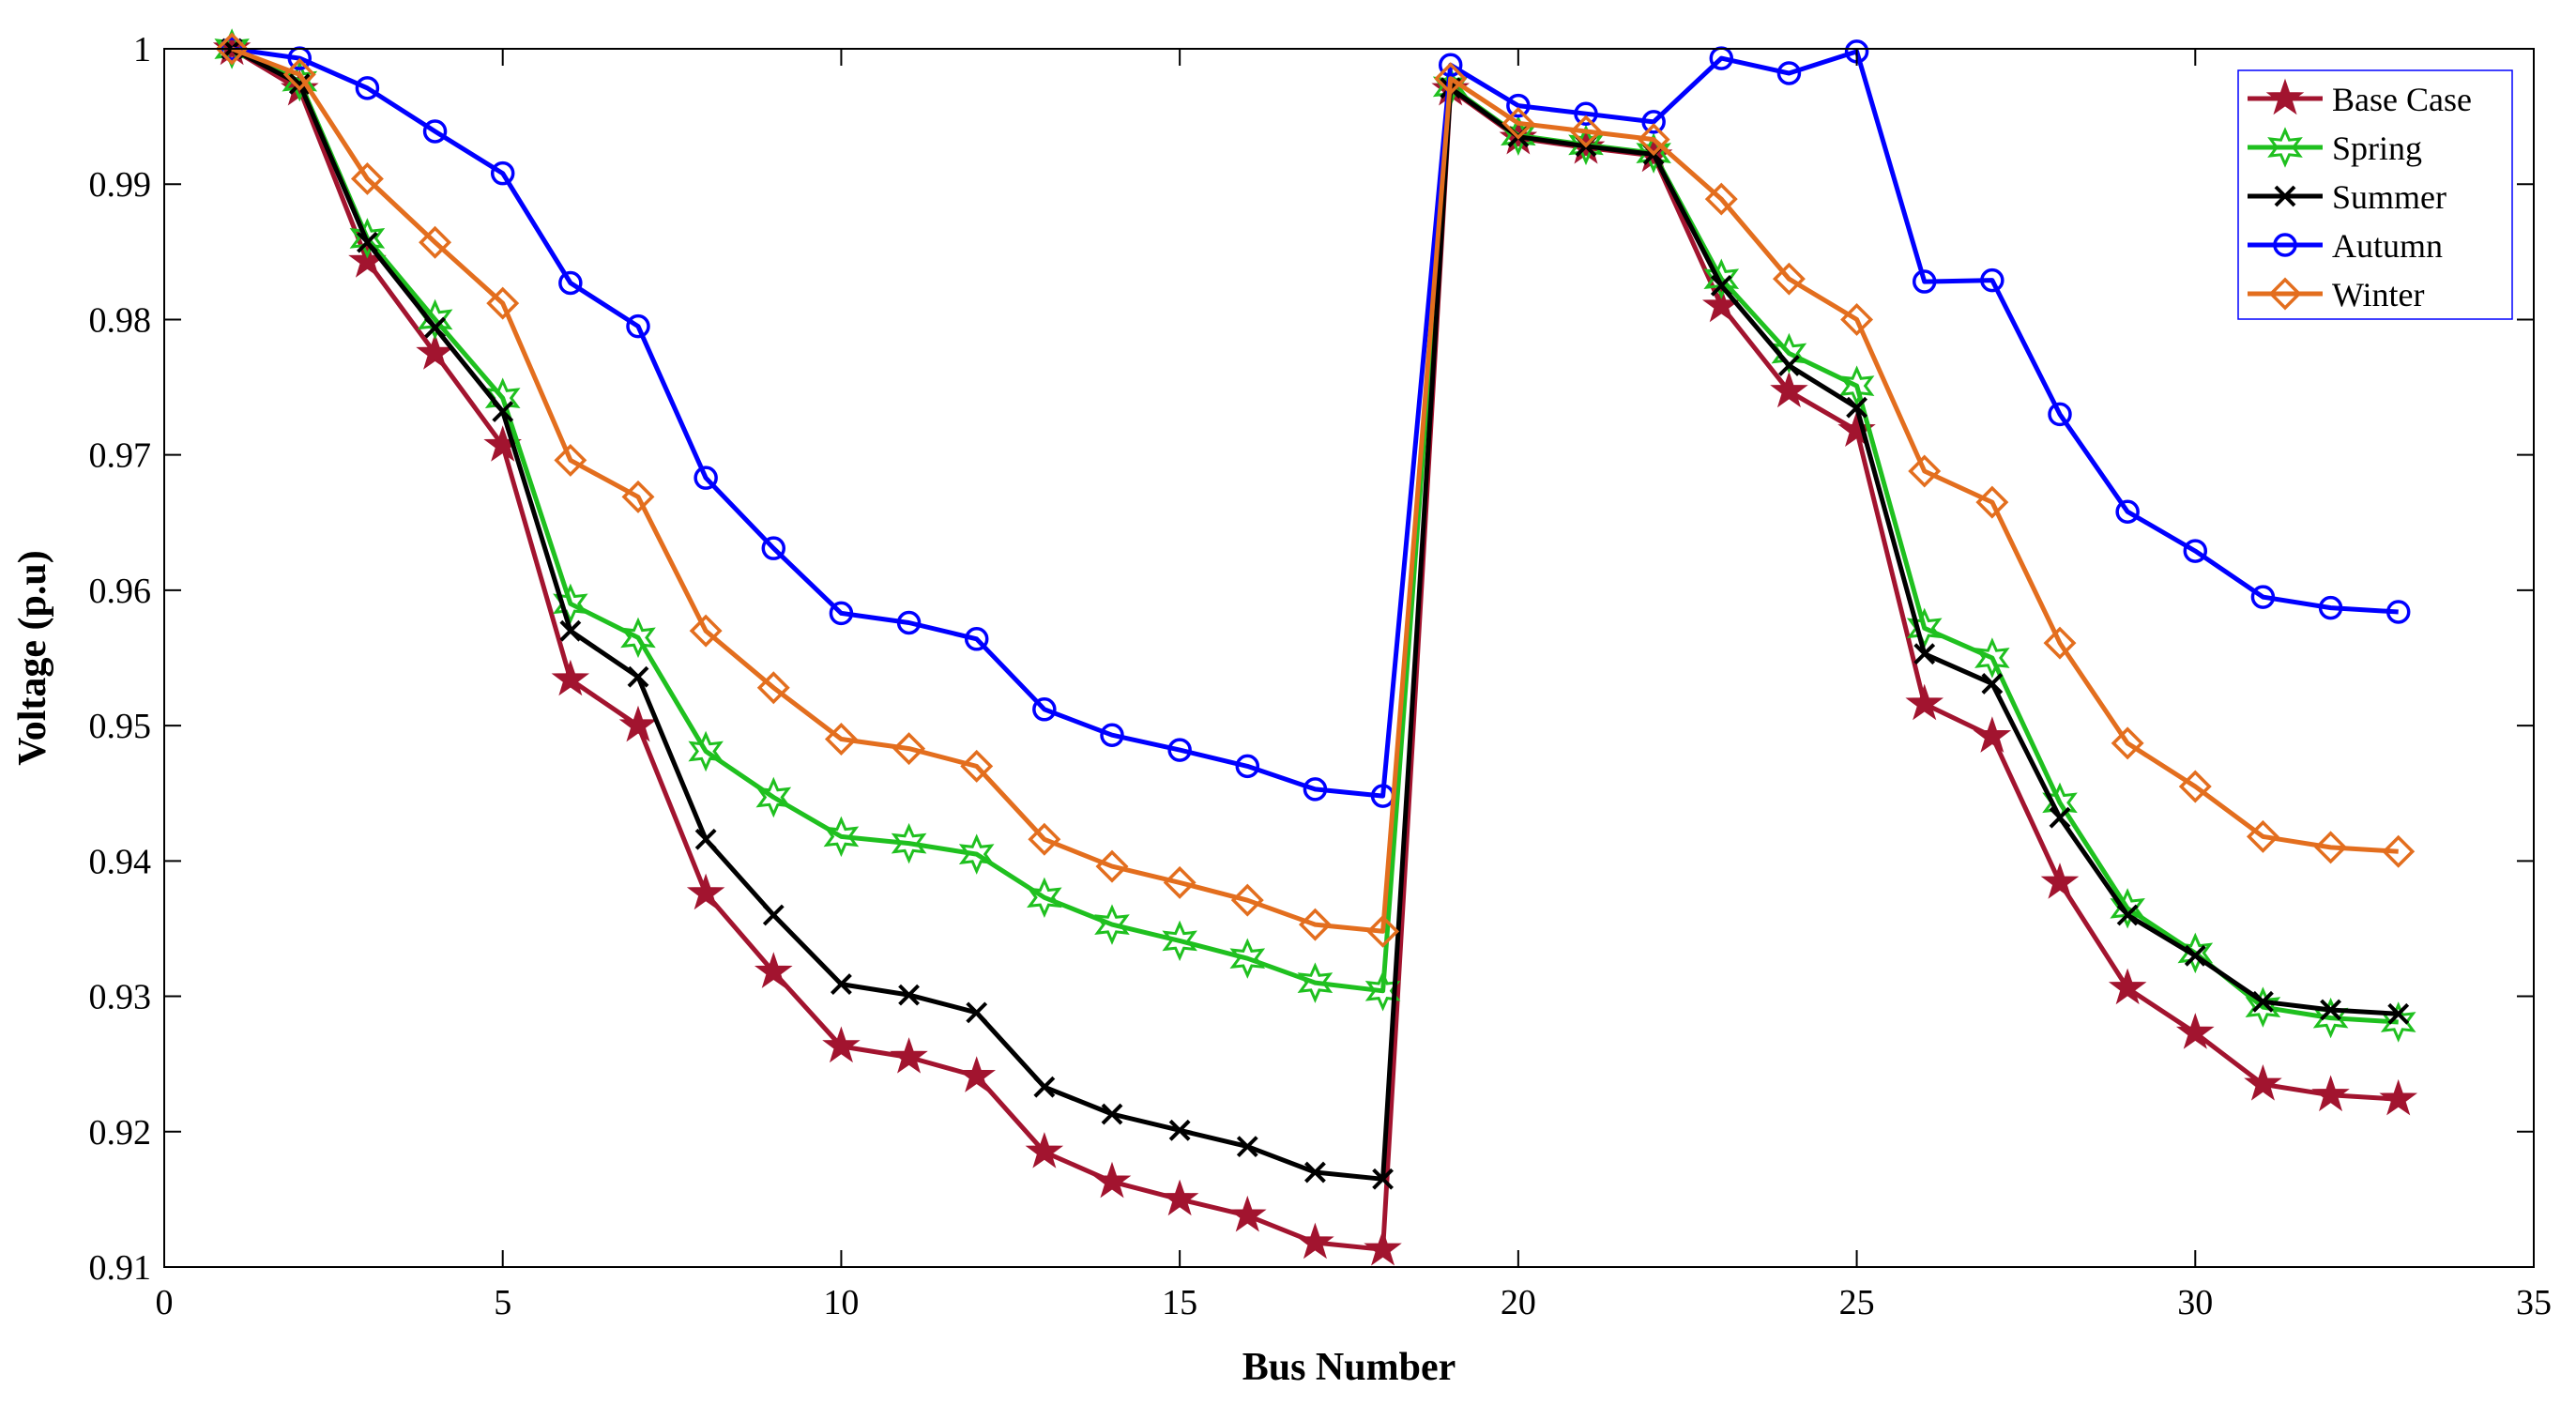 The height and width of the screenshot is (1405, 2576). Describe the element at coordinates (120, 862) in the screenshot. I see `y-tick-label: 0.94` at that location.